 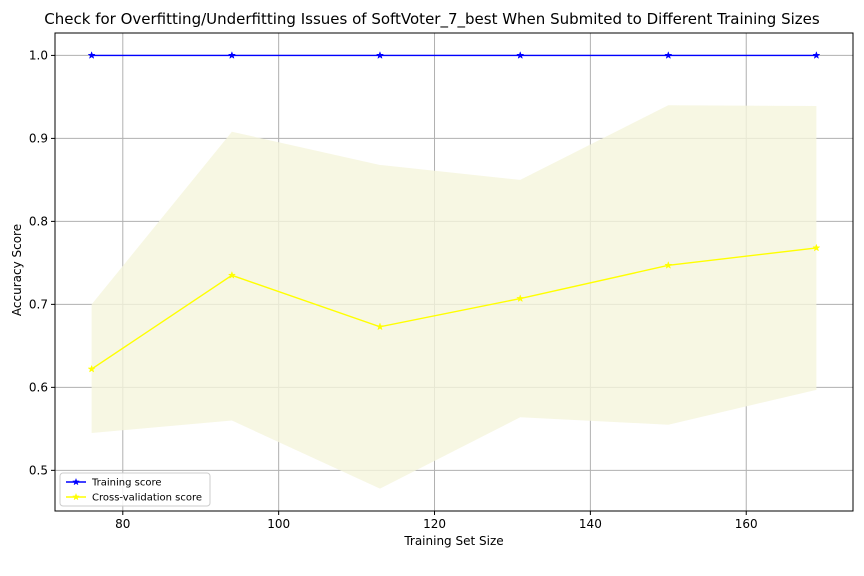 I want to click on x-tick-label: 140, so click(x=590, y=524).